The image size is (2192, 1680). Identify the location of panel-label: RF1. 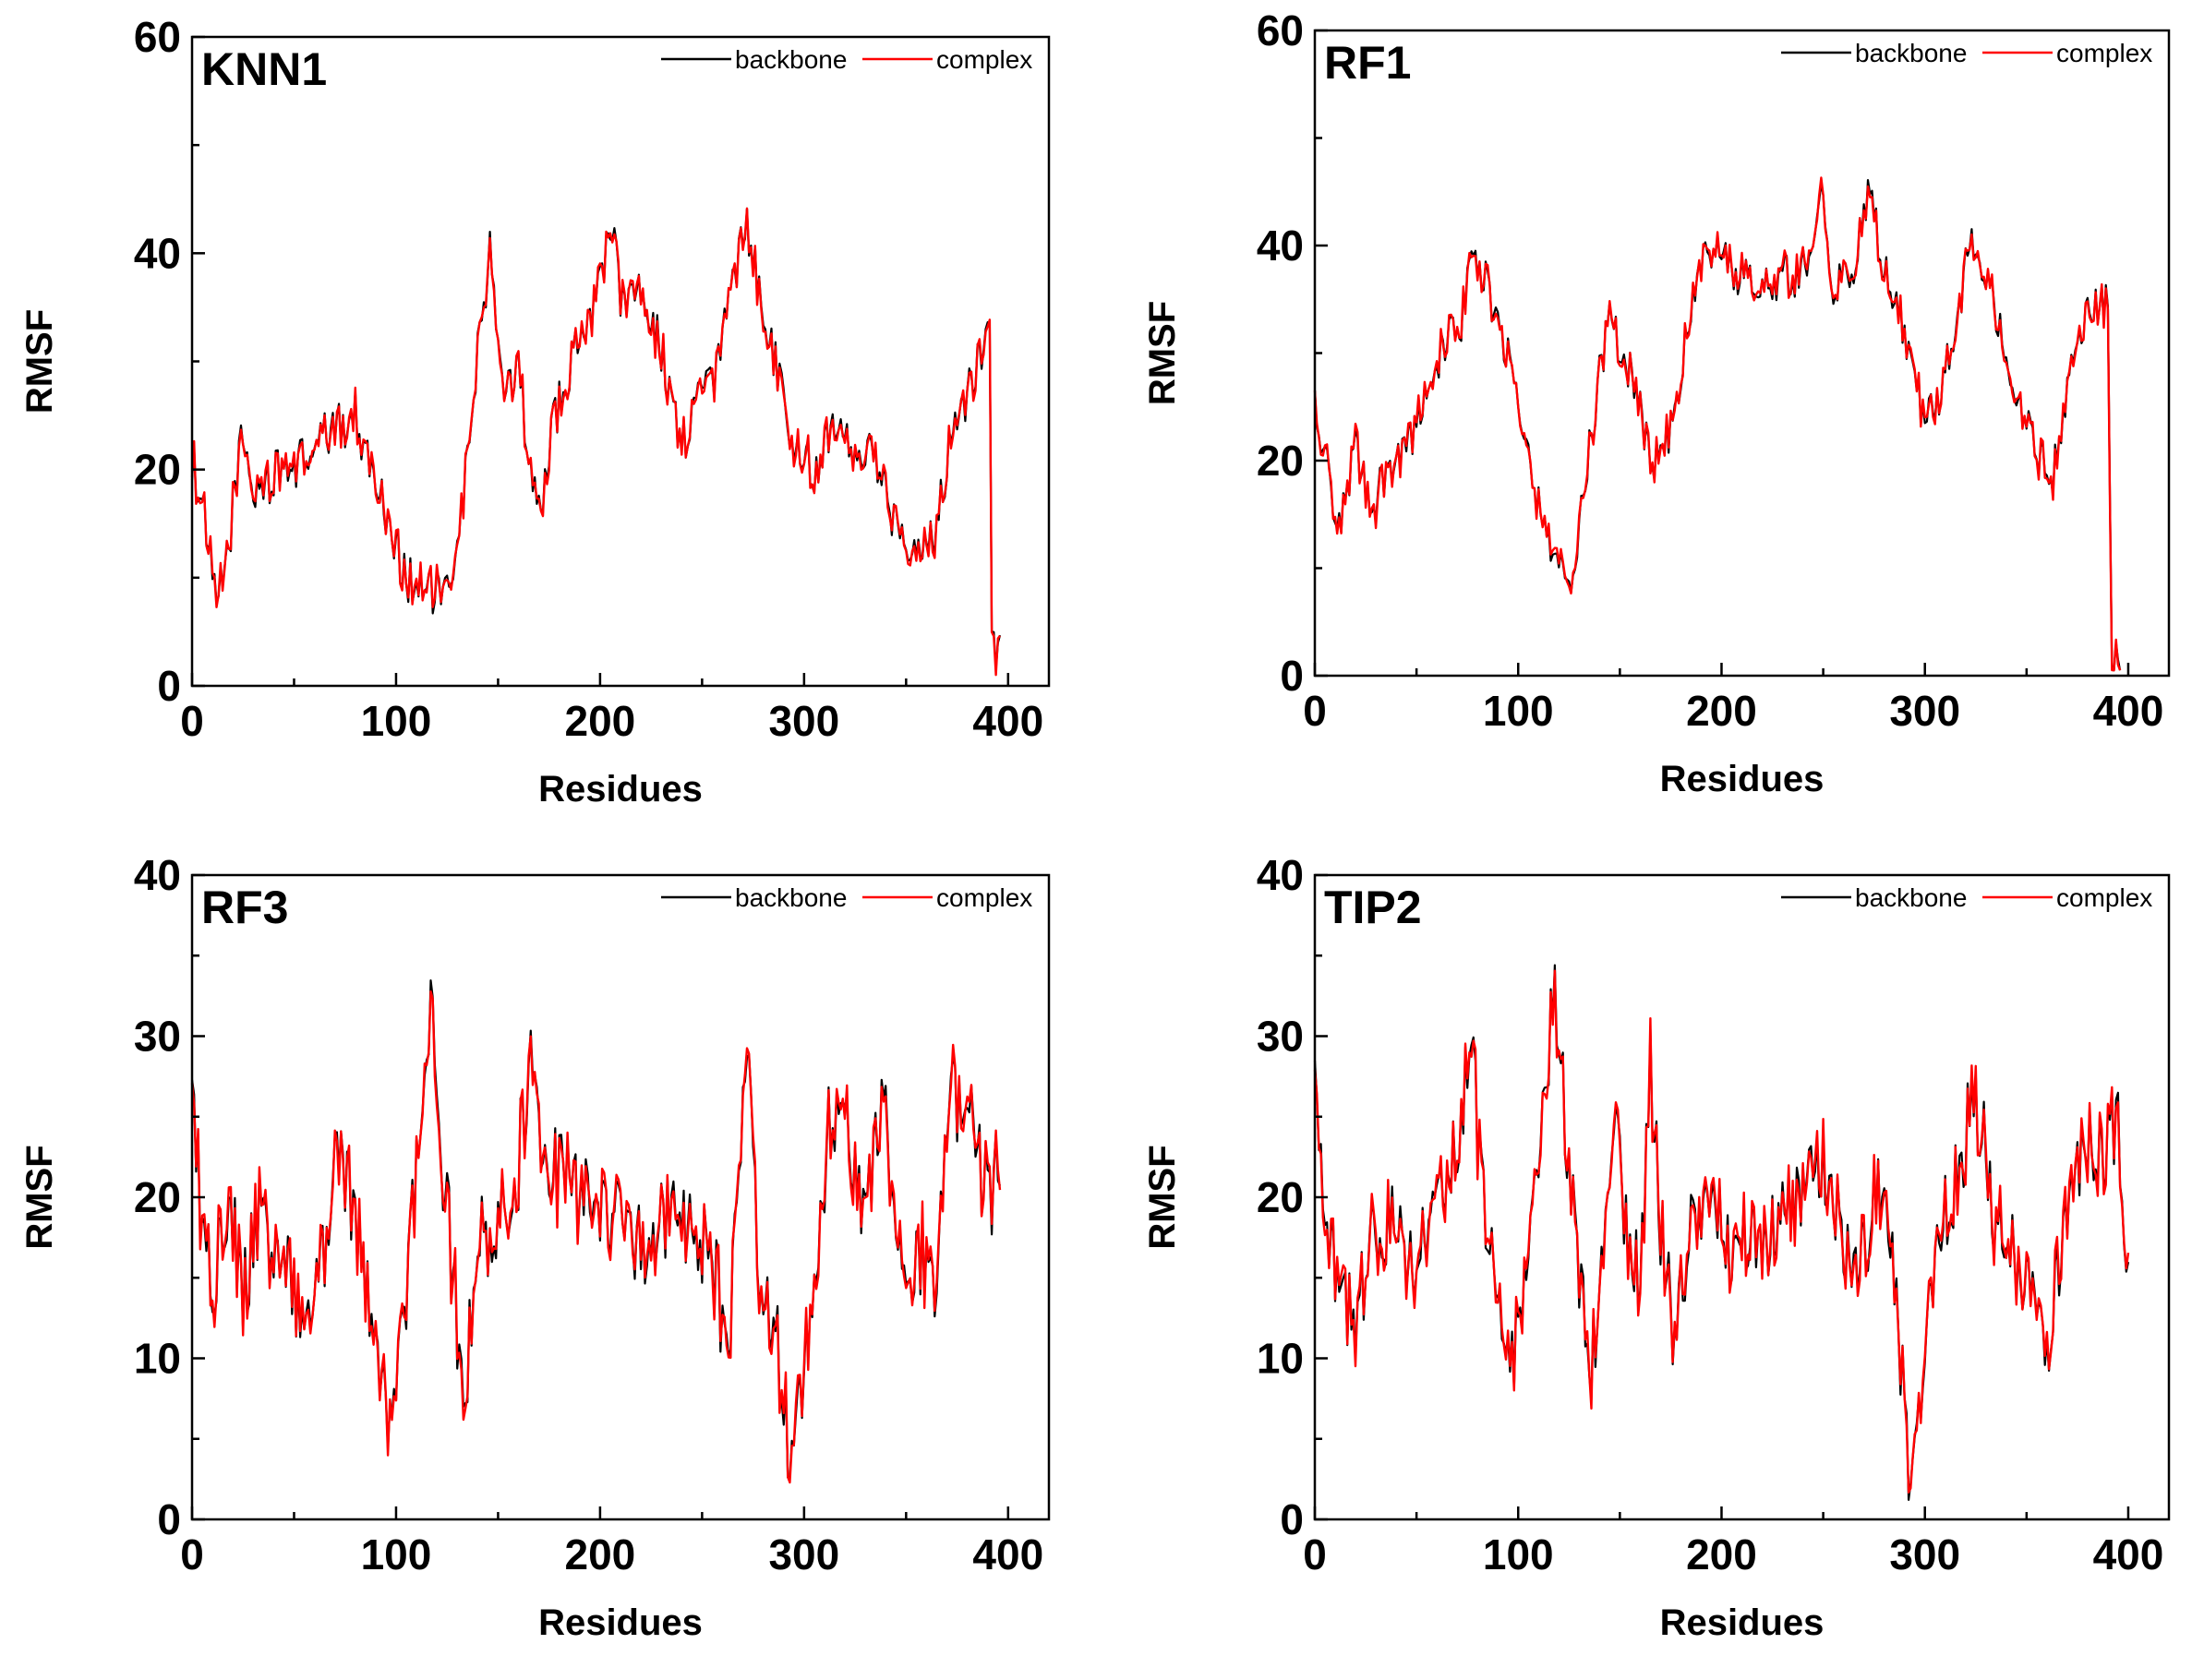
(1367, 63).